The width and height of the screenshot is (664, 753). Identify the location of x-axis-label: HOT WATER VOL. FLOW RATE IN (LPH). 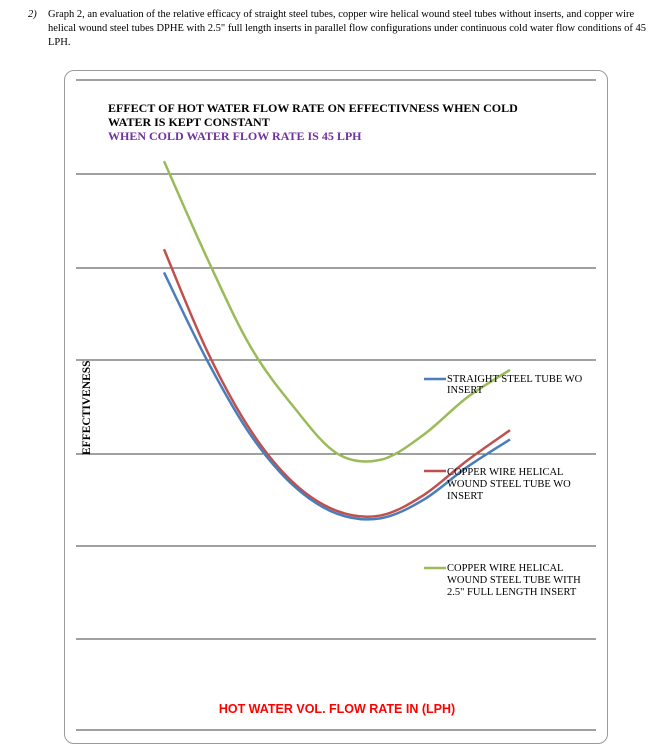
(337, 709).